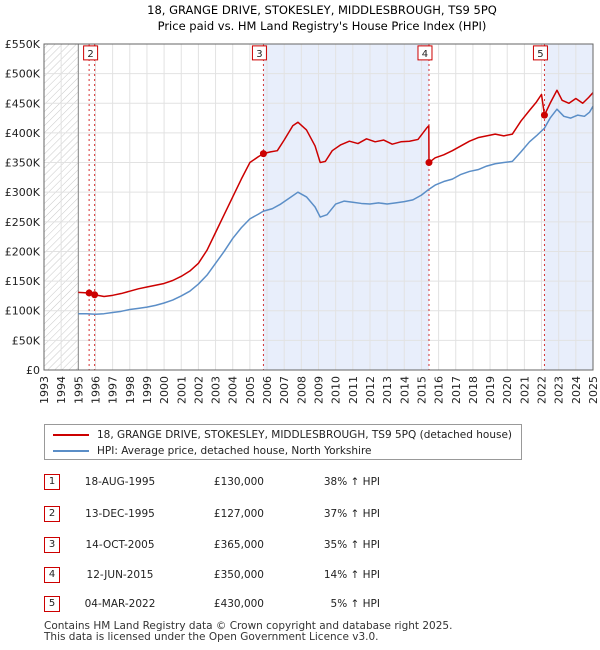 This screenshot has height=650, width=600. I want to click on transaction-hpi: 14% ↑ HPI, so click(351, 575).